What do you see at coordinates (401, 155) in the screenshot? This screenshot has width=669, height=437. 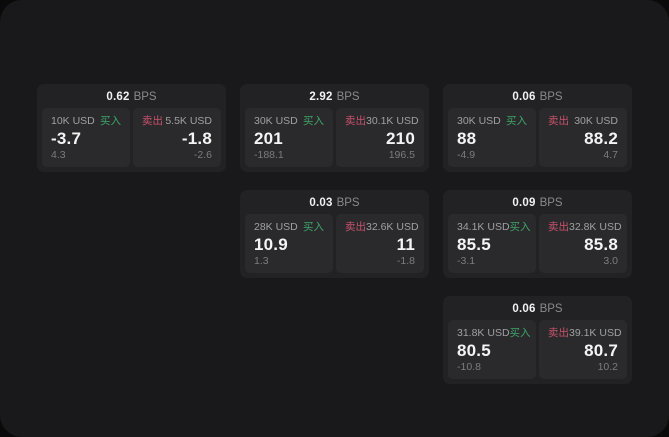 I see `sell-delta: 196.5` at bounding box center [401, 155].